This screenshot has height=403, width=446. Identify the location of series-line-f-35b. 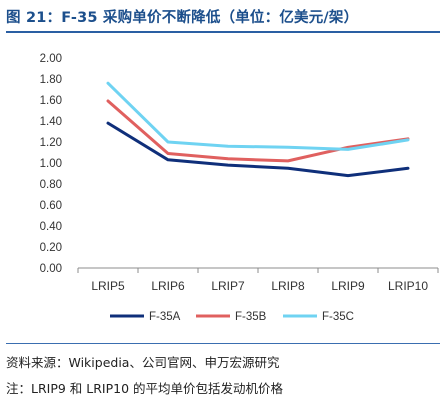
(258, 131).